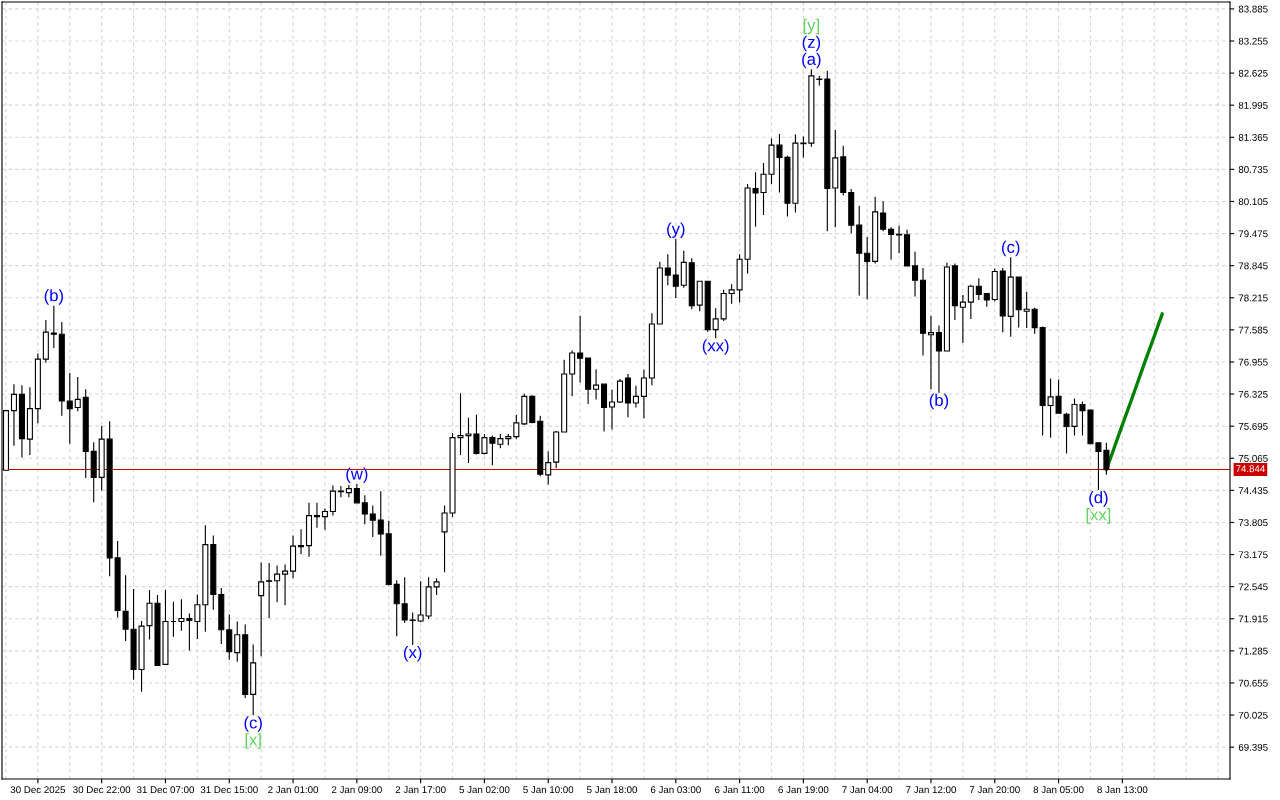  Describe the element at coordinates (1253, 298) in the screenshot. I see `y-tick-label: 78.215` at that location.